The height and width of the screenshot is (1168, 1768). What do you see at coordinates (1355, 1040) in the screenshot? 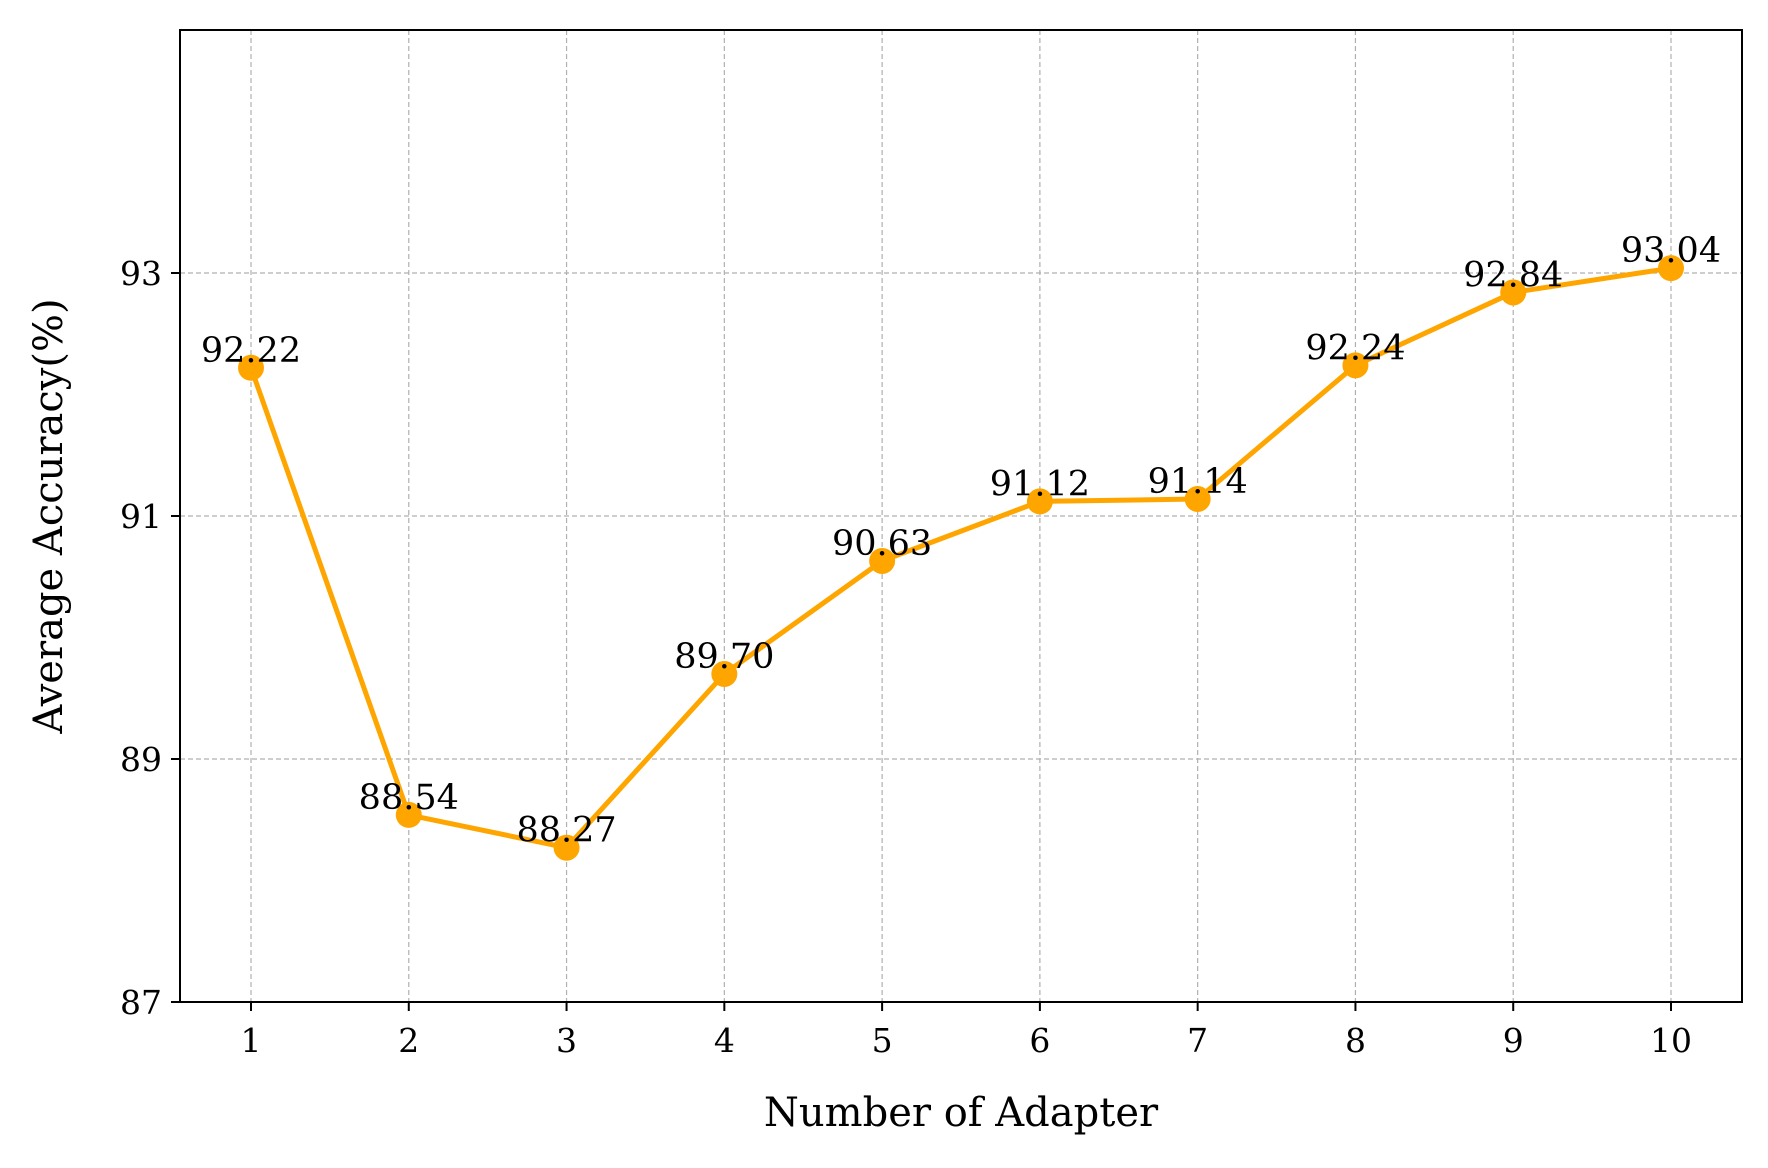
I see `x-tick-label: 8` at bounding box center [1355, 1040].